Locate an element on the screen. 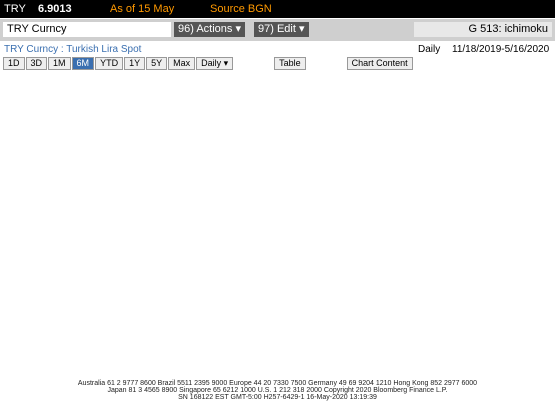 The image size is (555, 401). period: Daily is located at coordinates (429, 49).